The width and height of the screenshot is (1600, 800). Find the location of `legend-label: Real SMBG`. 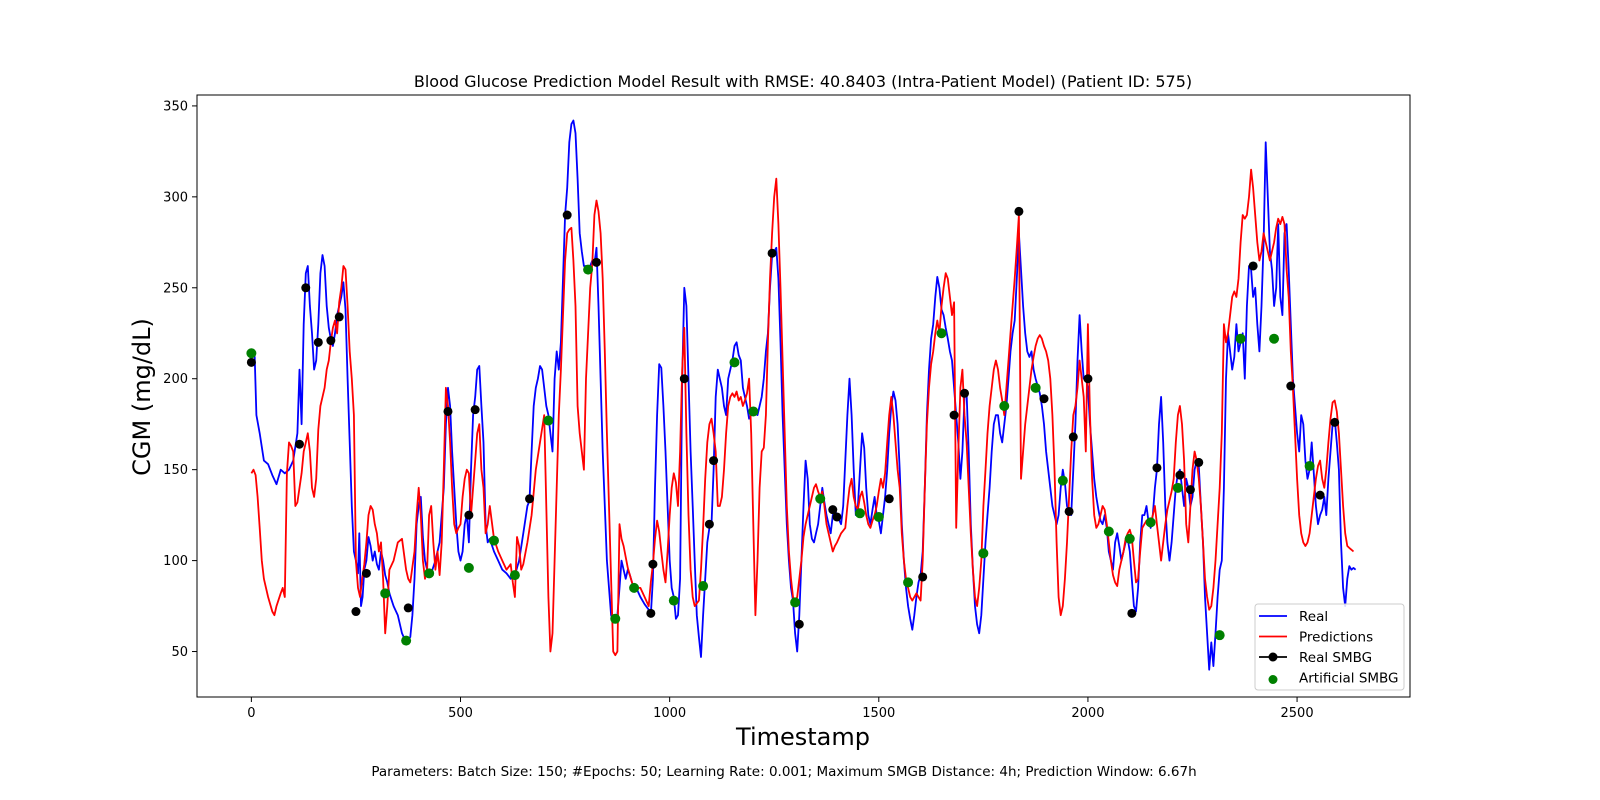

legend-label: Real SMBG is located at coordinates (1335, 658).